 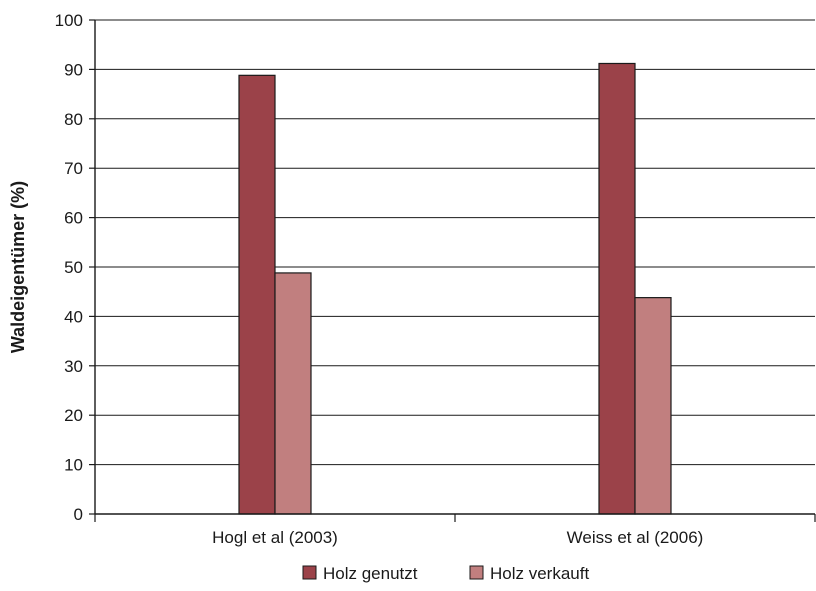 I want to click on y-tick-label: 80, so click(x=73, y=119).